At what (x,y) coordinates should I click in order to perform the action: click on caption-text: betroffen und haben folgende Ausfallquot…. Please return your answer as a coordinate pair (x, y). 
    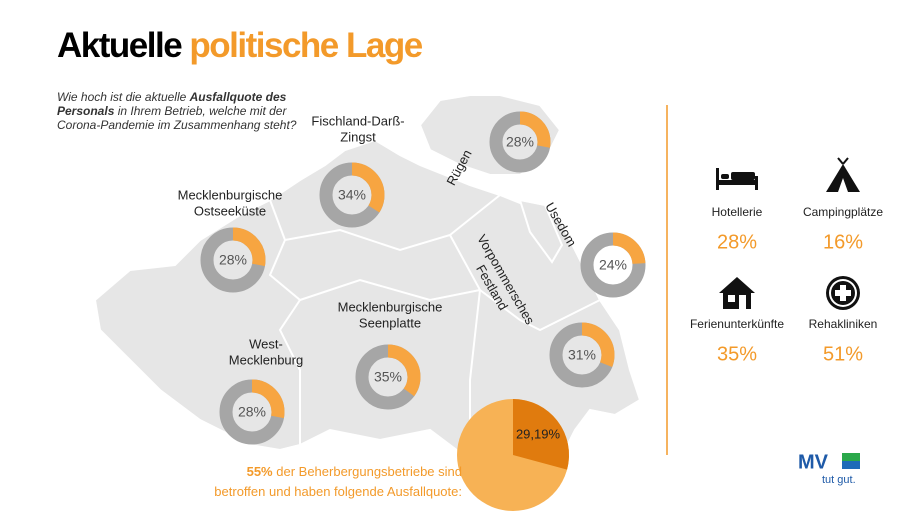
    Looking at the image, I should click on (338, 491).